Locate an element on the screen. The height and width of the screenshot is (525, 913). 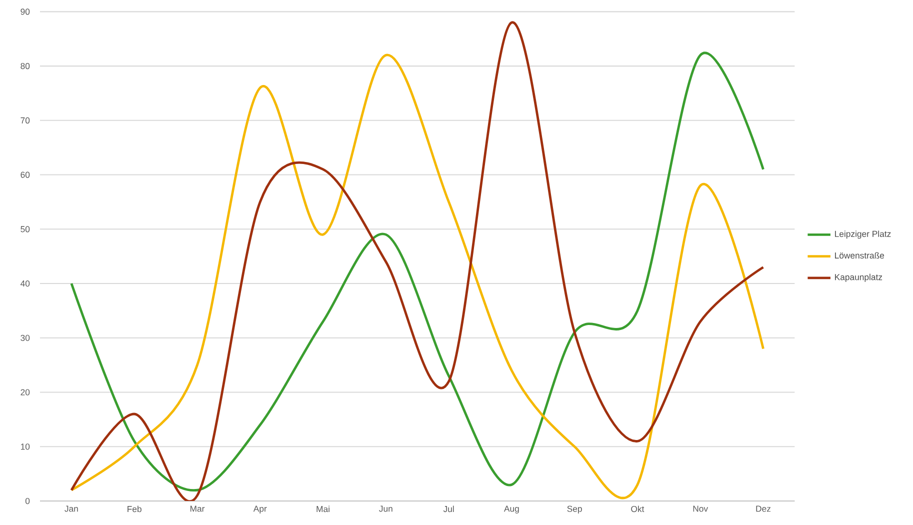
y-tick-label: 30 is located at coordinates (25, 337).